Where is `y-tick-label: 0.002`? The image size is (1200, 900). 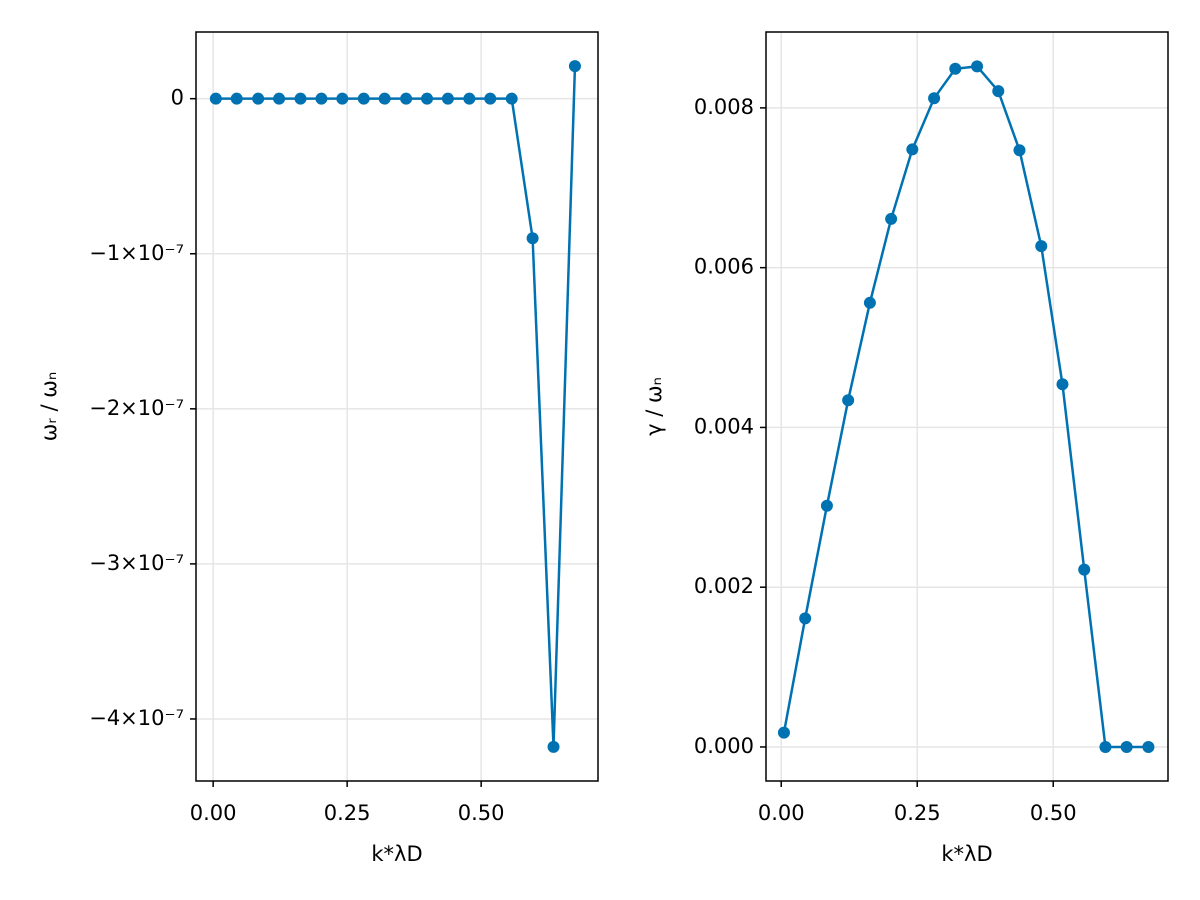 y-tick-label: 0.002 is located at coordinates (724, 586).